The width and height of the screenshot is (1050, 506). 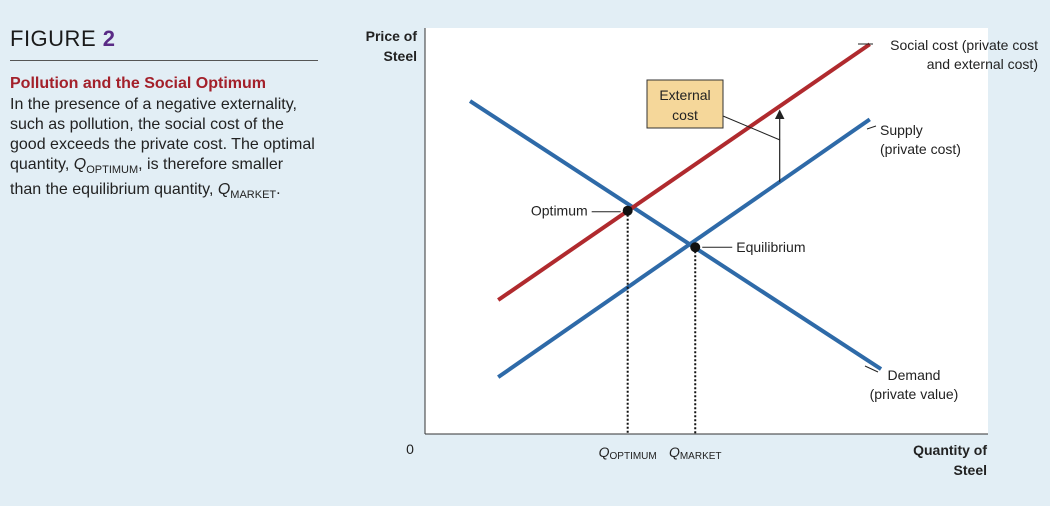 What do you see at coordinates (920, 139) in the screenshot?
I see `supply-label: Supply (private cost)` at bounding box center [920, 139].